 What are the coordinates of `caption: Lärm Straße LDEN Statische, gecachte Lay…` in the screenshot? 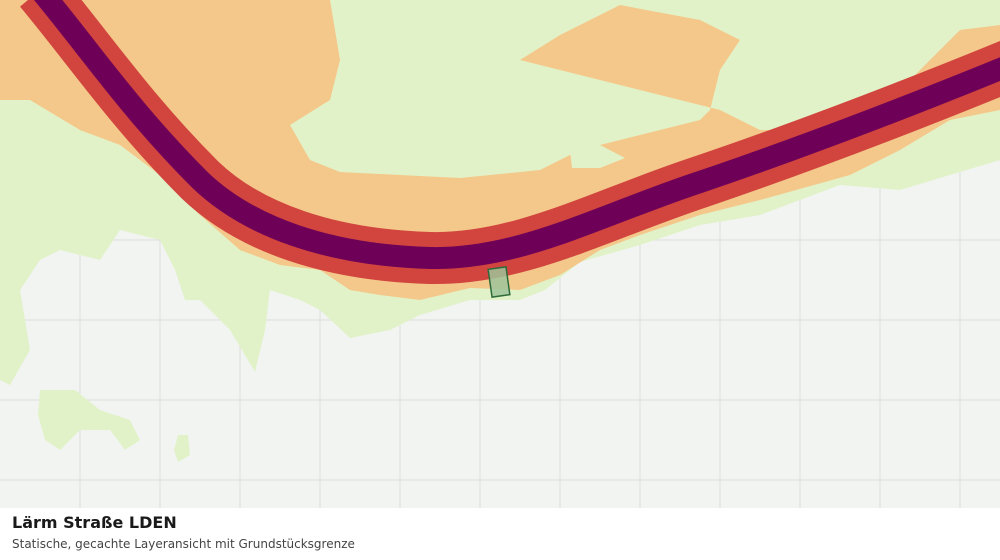 It's located at (502, 532).